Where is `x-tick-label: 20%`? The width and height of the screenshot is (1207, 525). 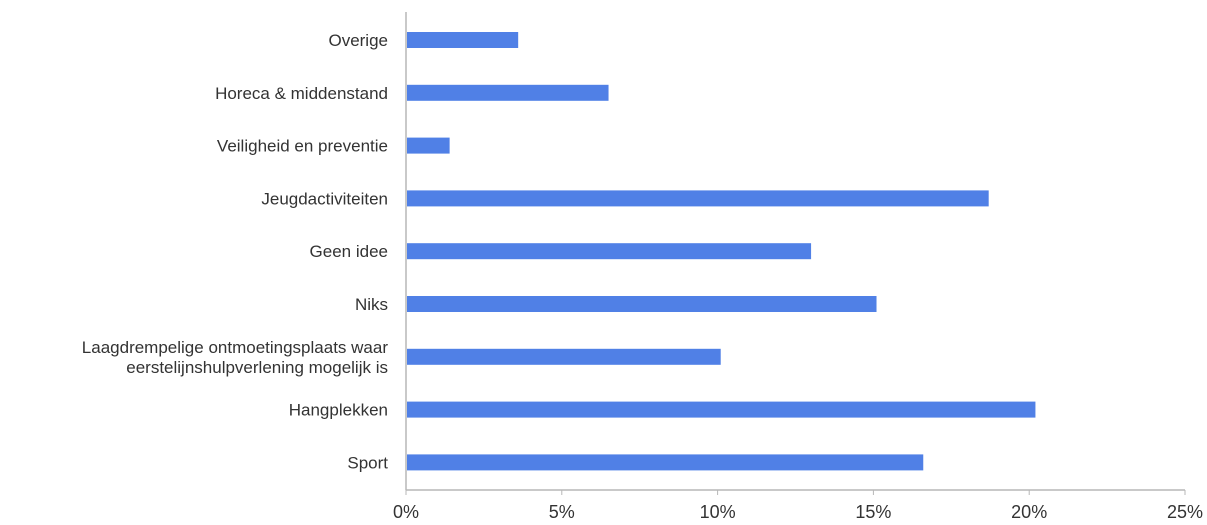 x-tick-label: 20% is located at coordinates (1029, 512).